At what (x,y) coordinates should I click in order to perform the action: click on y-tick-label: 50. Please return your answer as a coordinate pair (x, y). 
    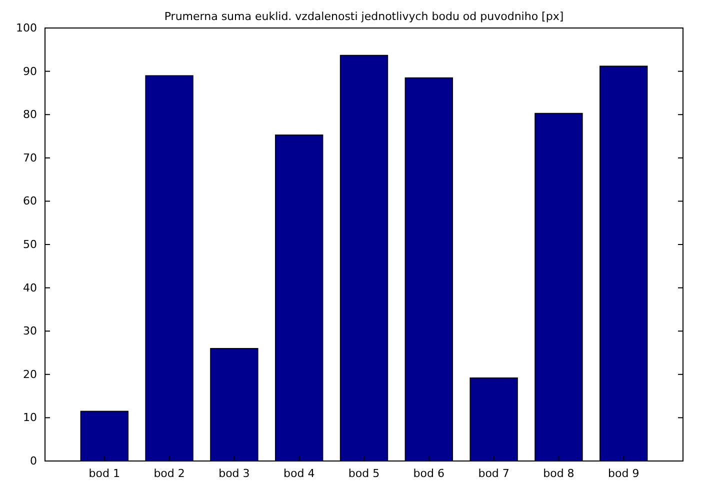
    Looking at the image, I should click on (30, 245).